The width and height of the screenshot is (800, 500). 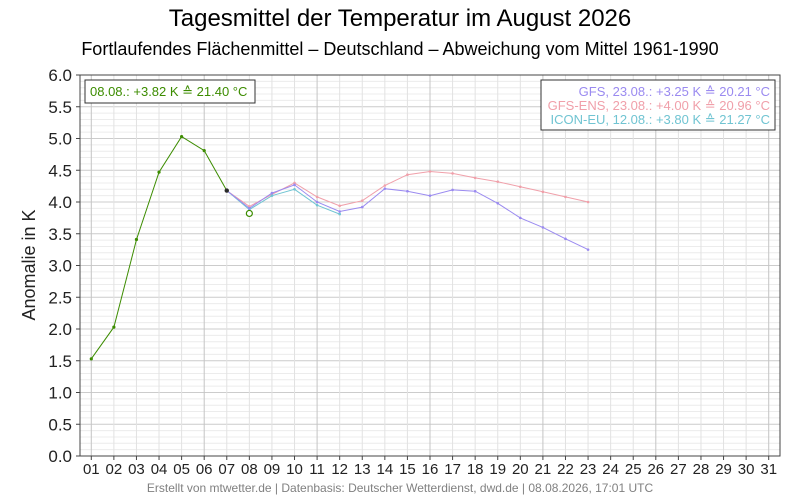 I want to click on y-axis-ticks: 0.0 0.5 1.0 1.5 2.0 2.5 3.0 3.5 4.0 4.5 5.0 5.5 6.0, so click(x=64, y=266).